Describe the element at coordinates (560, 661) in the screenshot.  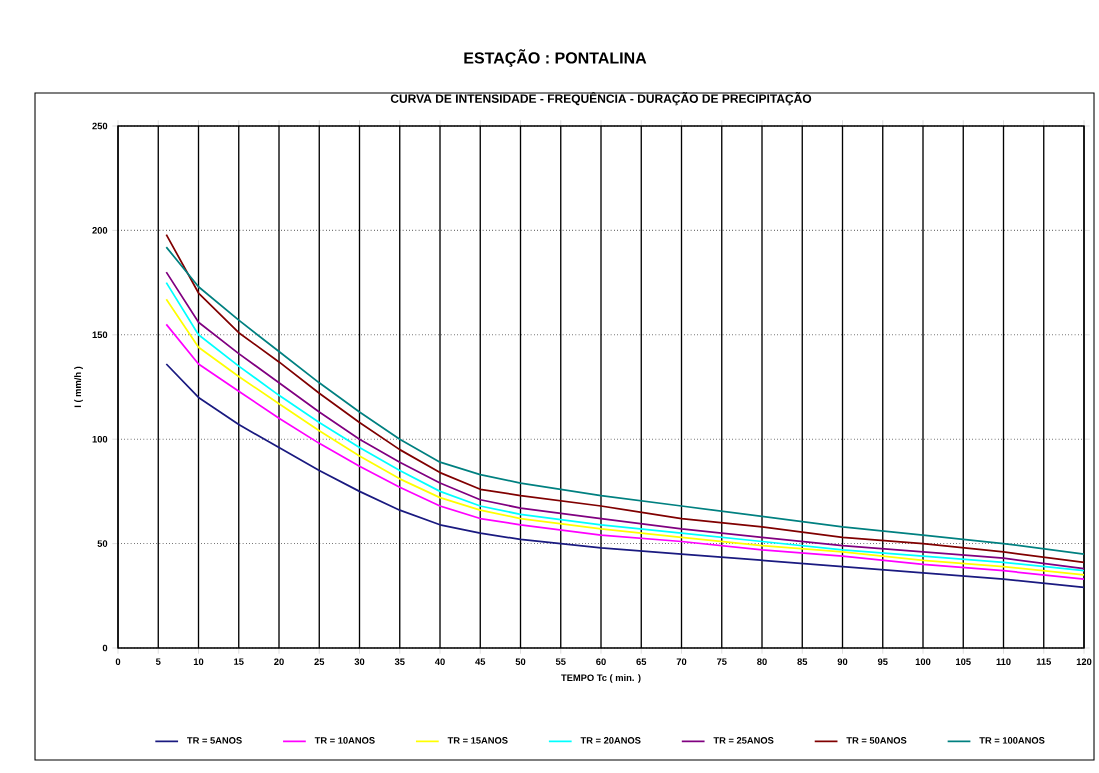
I see `x-tick-label: 55` at that location.